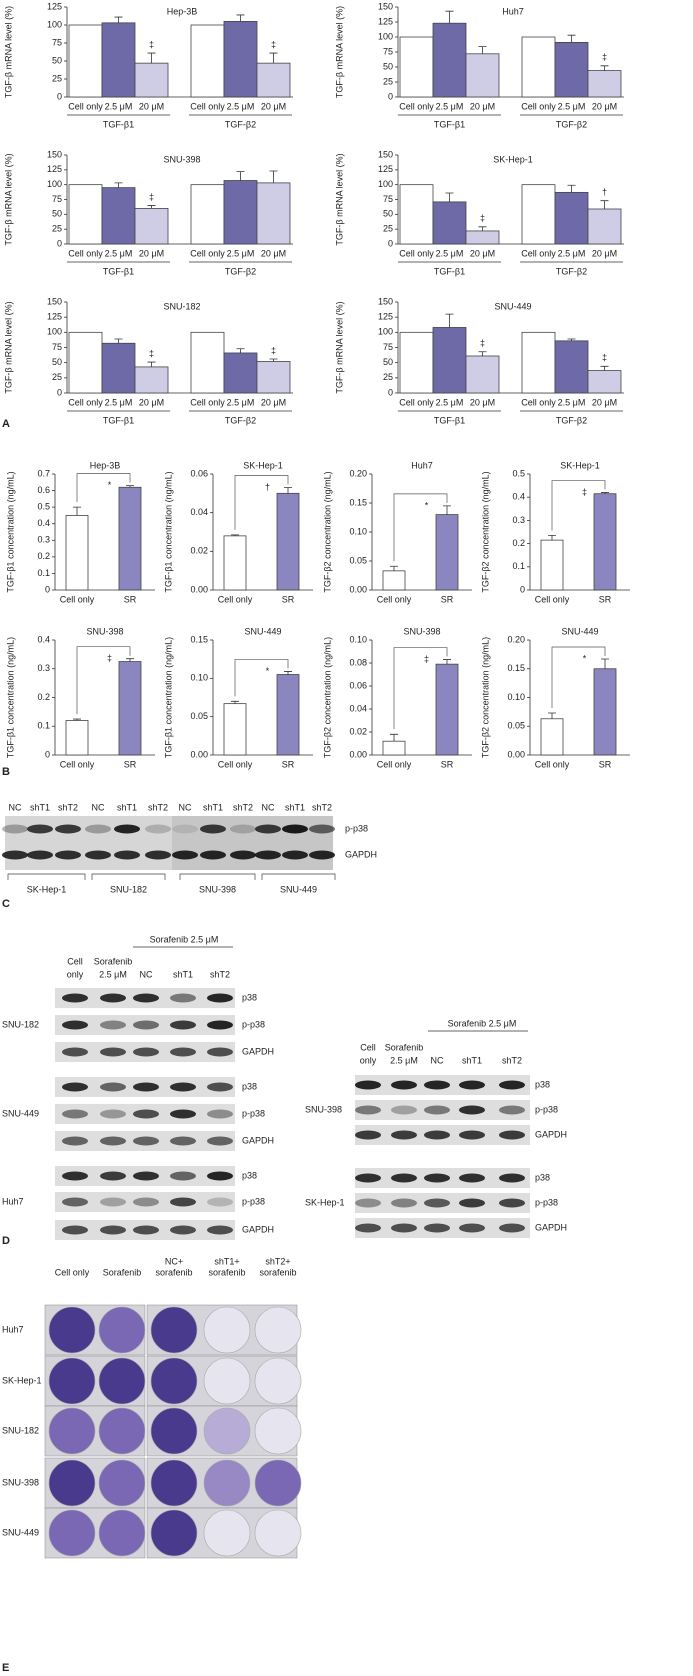  Describe the element at coordinates (43, 473) in the screenshot. I see `y-tick-label: 0.7` at that location.